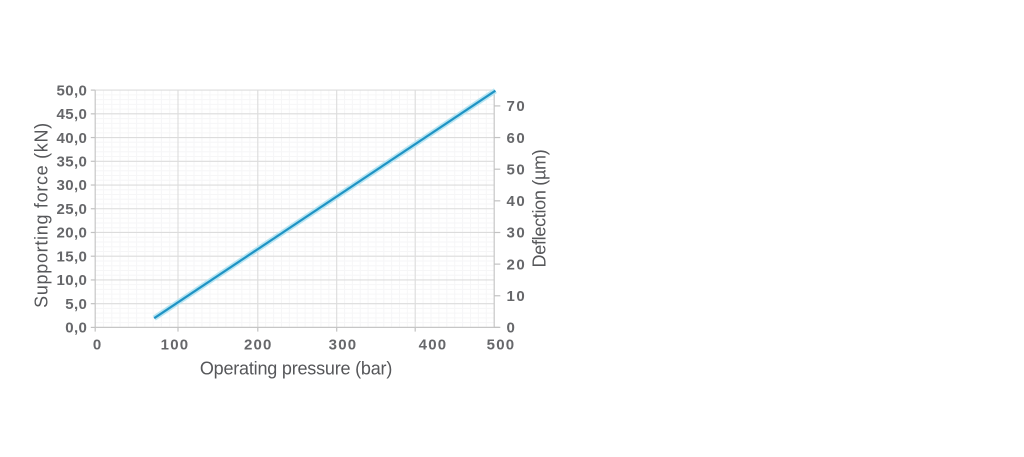 The image size is (1024, 457). I want to click on svg-text: Deflection (µm), so click(540, 209).